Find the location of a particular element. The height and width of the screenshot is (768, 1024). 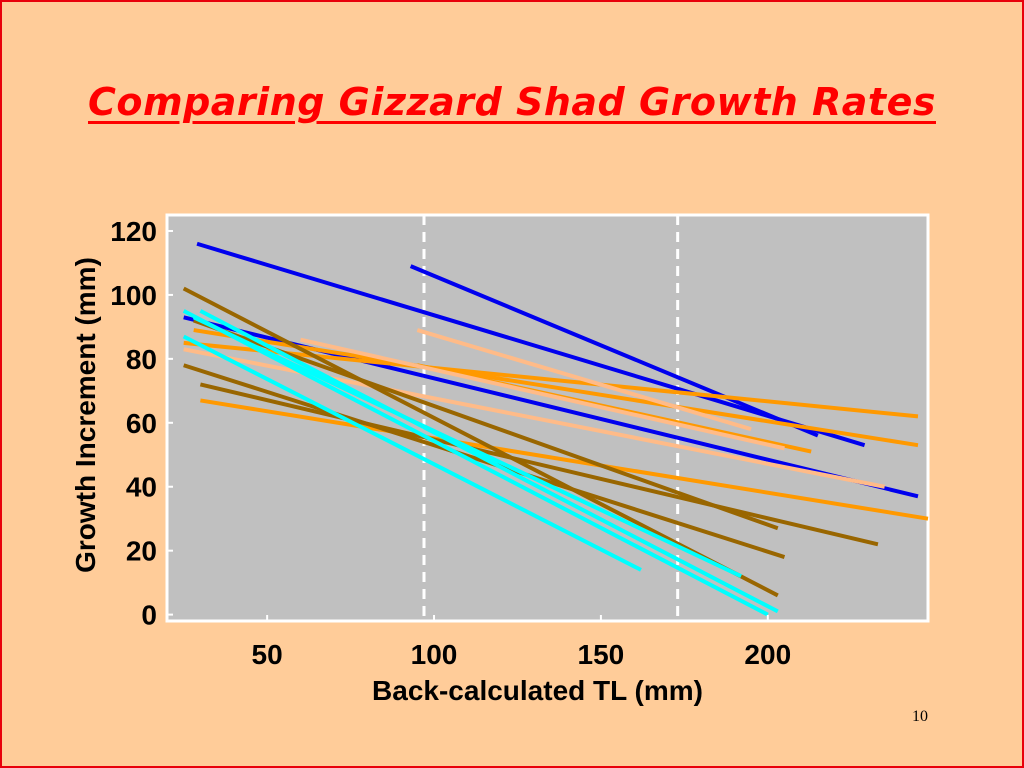

x-tick-label: 150 is located at coordinates (601, 654).